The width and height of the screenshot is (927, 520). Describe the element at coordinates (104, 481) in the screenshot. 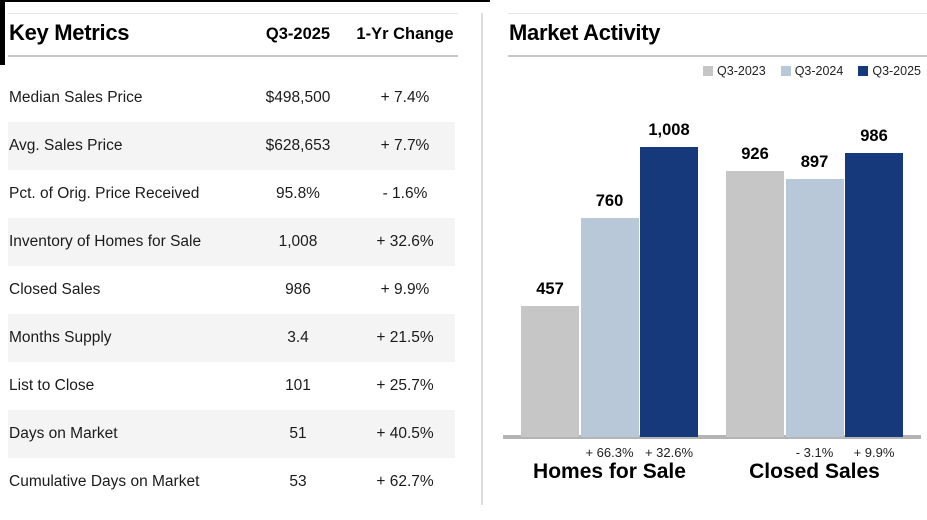

I see `metric-label: Cumulative Days on Market` at that location.